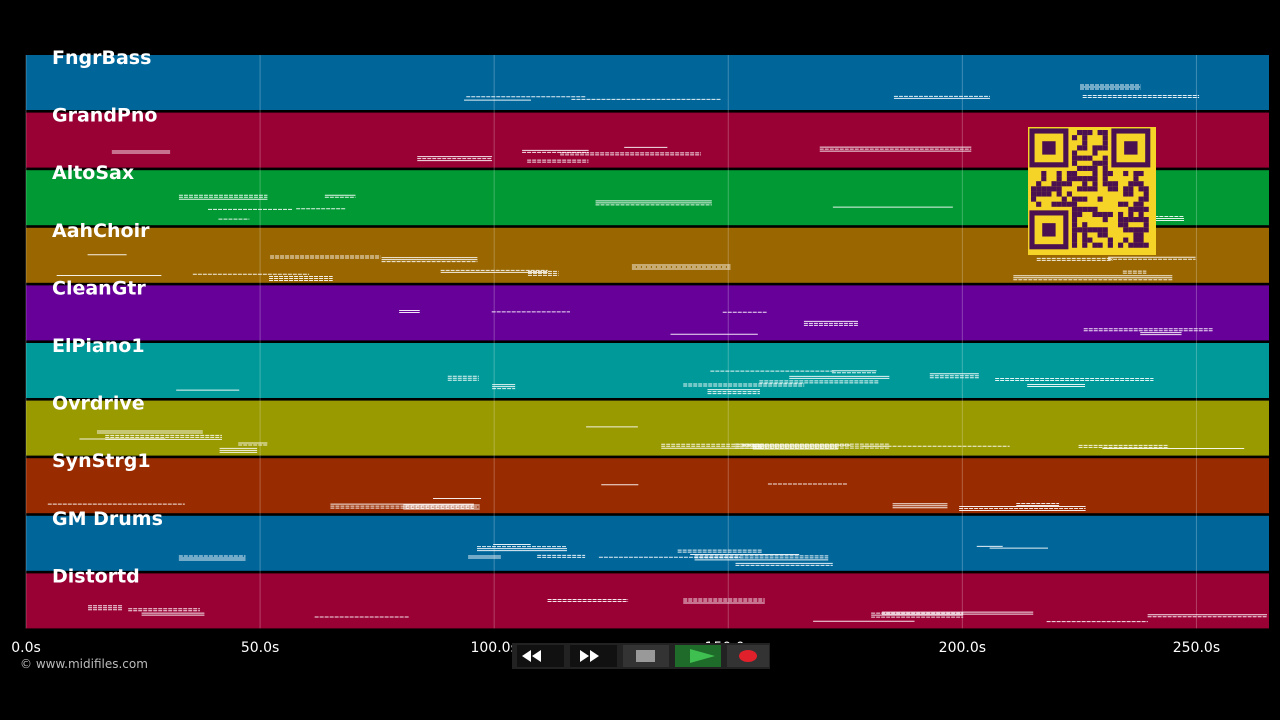  Describe the element at coordinates (593, 656) in the screenshot. I see `forward-button` at that location.